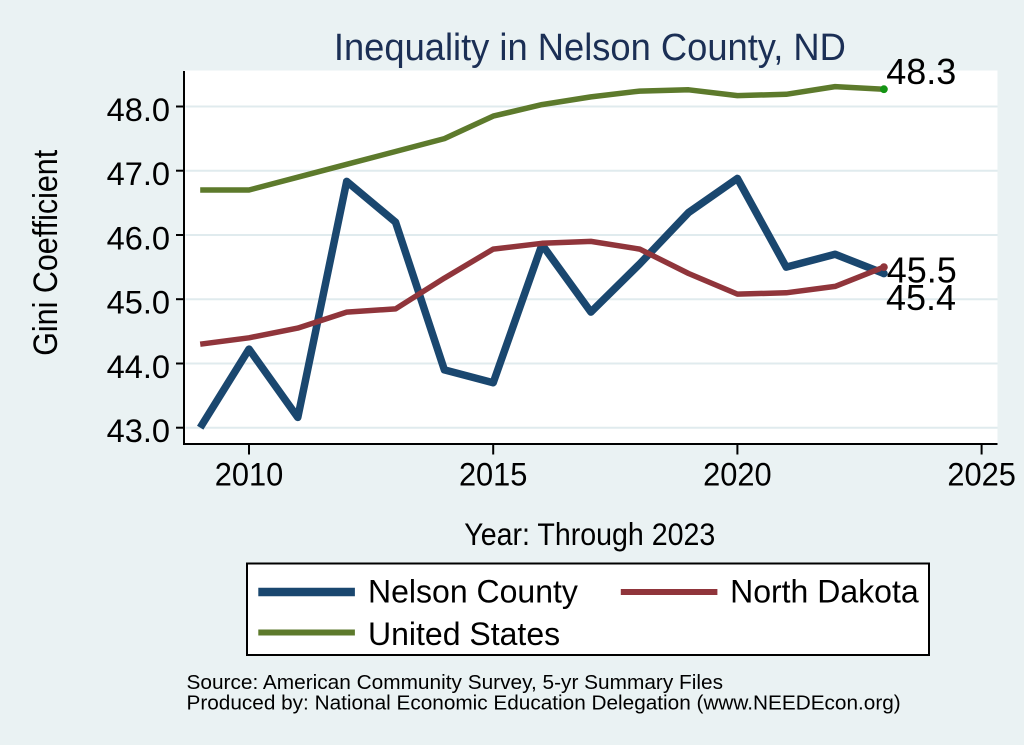 Image resolution: width=1024 pixels, height=745 pixels. Describe the element at coordinates (589, 534) in the screenshot. I see `svg-text: Year: Through 2023` at that location.